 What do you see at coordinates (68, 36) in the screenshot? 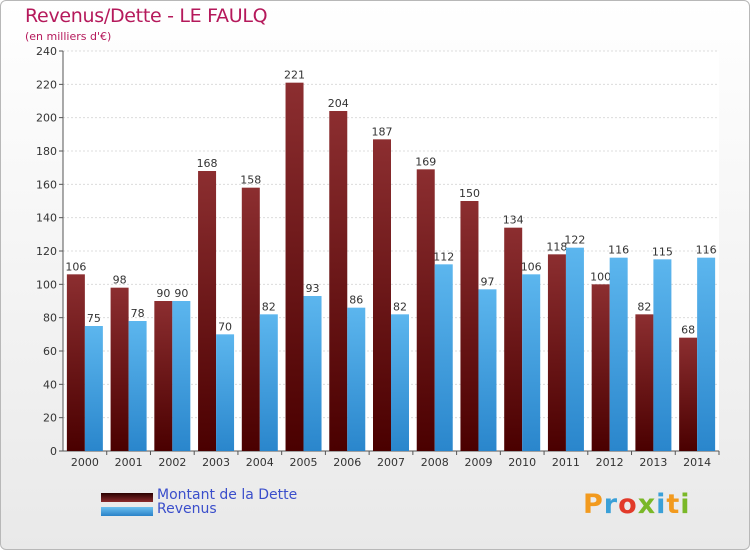
I see `chart-subtitle: (en milliers d'€)` at bounding box center [68, 36].